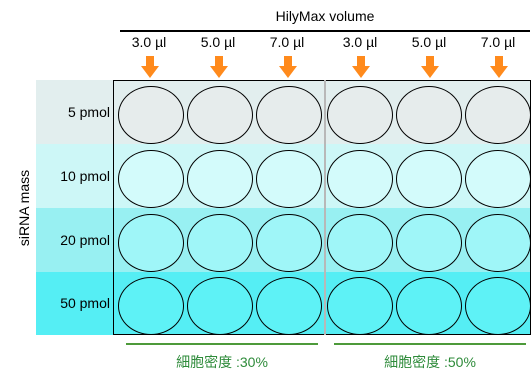 The width and height of the screenshot is (531, 372). I want to click on volume-header-line, so click(325, 31).